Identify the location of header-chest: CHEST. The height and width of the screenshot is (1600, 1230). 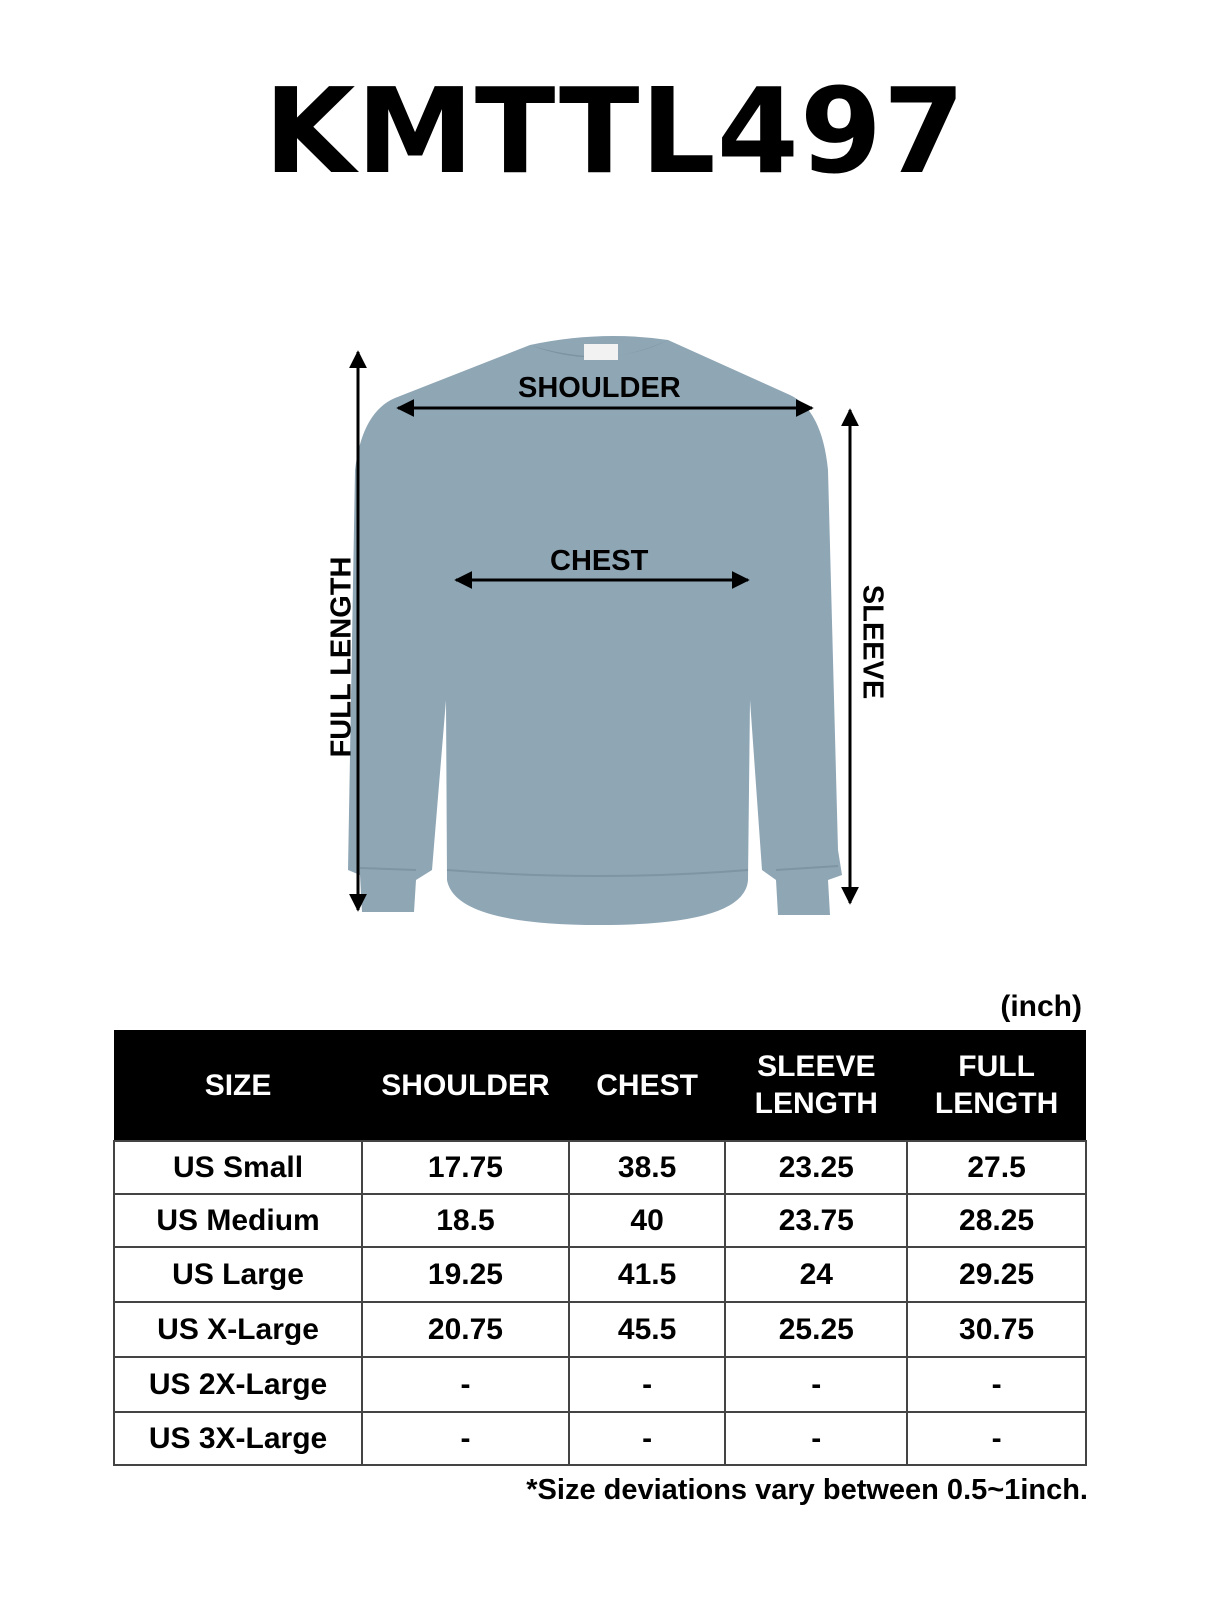
(647, 1085).